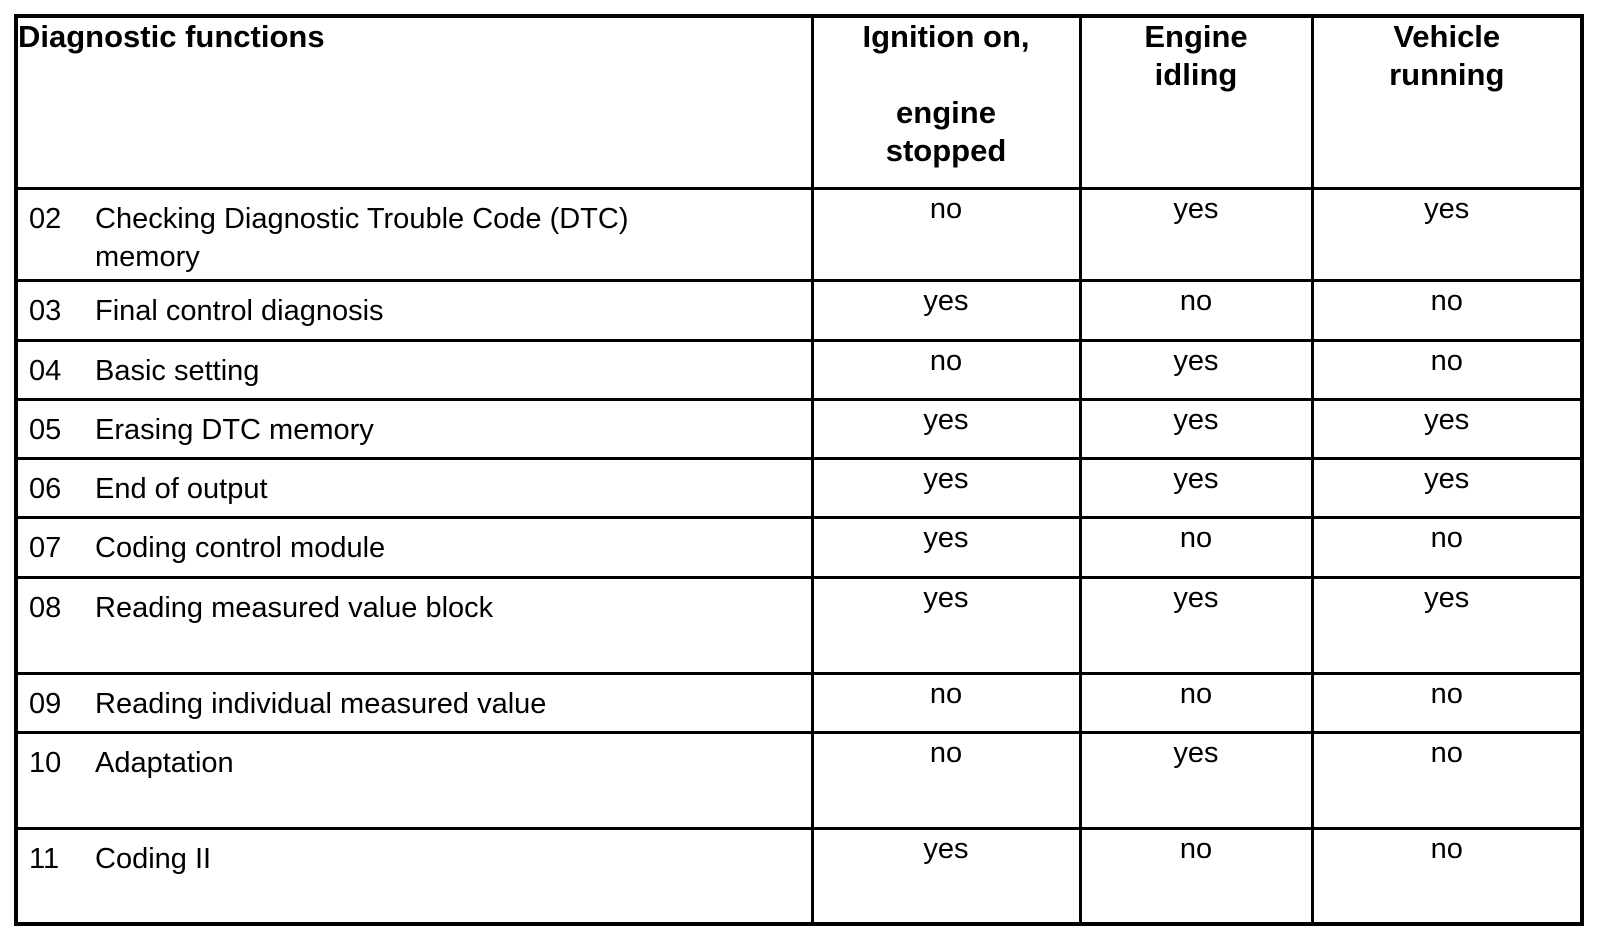  Describe the element at coordinates (177, 370) in the screenshot. I see `function-description: Basic setting` at that location.